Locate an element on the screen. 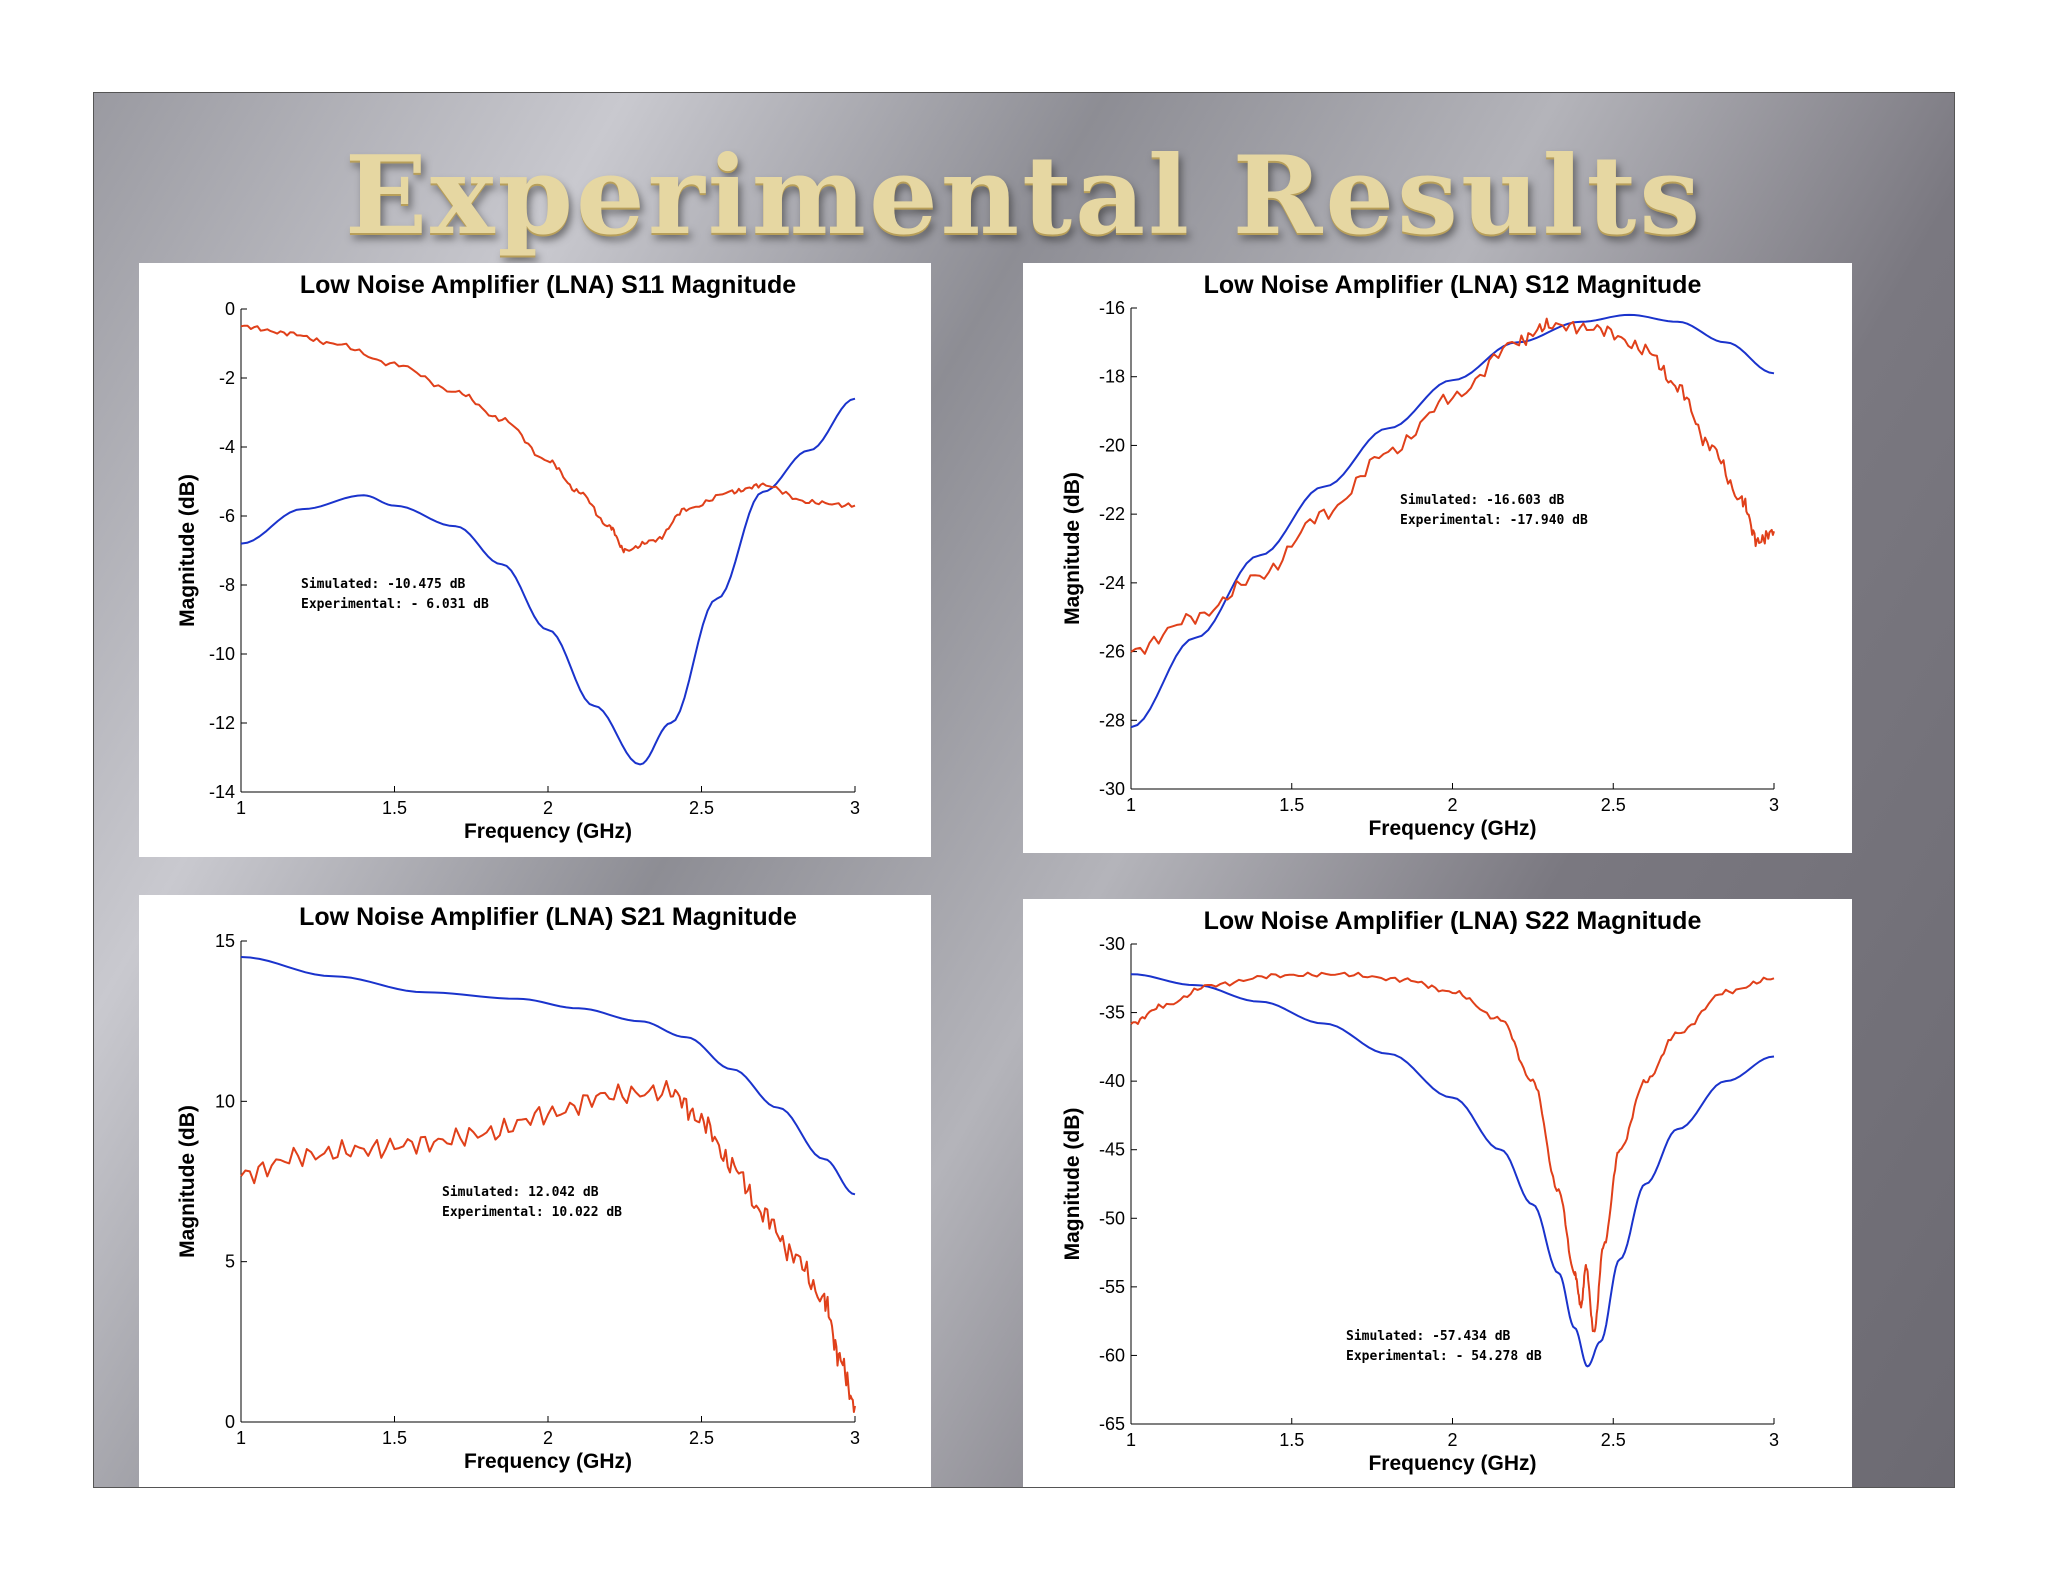 The height and width of the screenshot is (1582, 2048). chart-s21-x-tick-label: 2 is located at coordinates (548, 1438).